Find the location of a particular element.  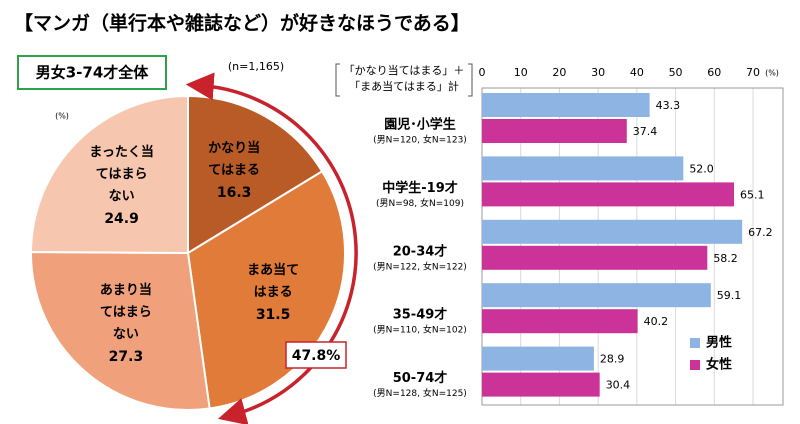

pie-unit: (%) is located at coordinates (62, 116).